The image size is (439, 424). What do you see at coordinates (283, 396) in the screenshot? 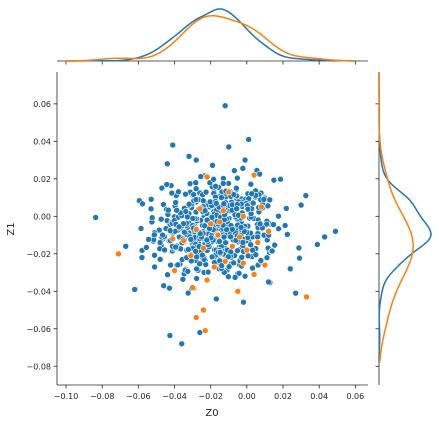
I see `x-tick-label: 0.02` at bounding box center [283, 396].